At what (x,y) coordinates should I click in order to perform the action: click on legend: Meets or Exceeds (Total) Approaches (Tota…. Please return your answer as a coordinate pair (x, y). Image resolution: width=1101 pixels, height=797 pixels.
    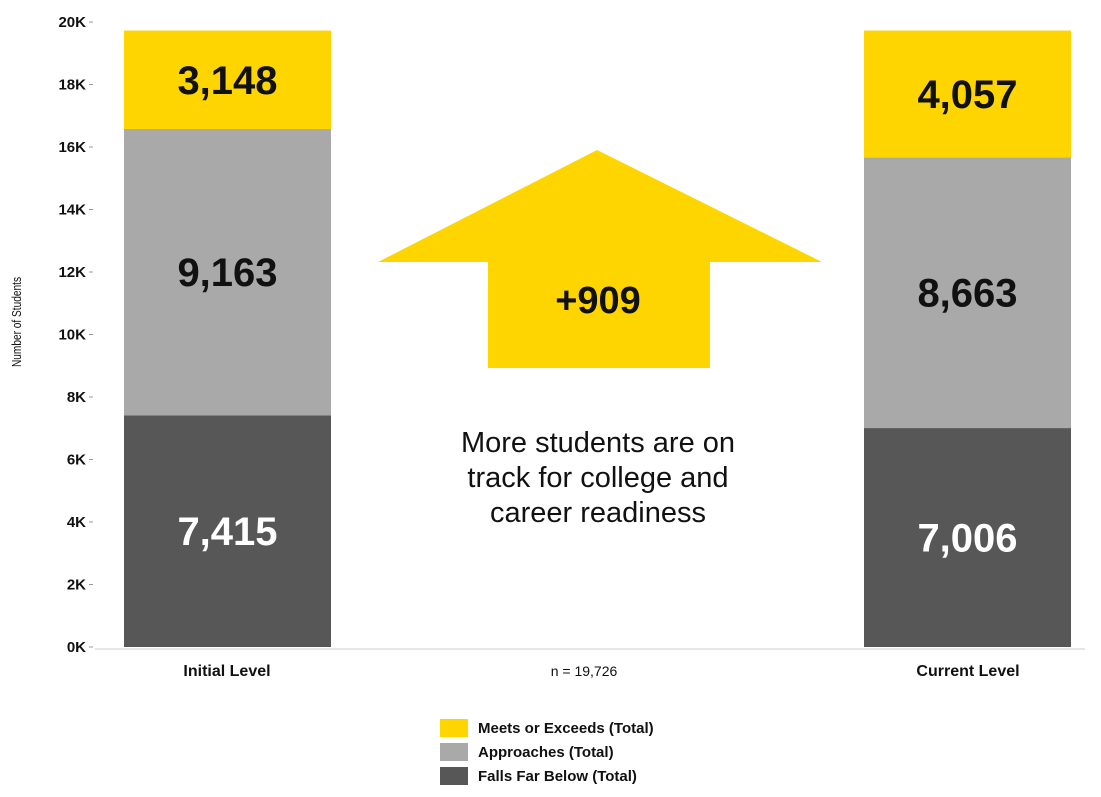
    Looking at the image, I should click on (547, 752).